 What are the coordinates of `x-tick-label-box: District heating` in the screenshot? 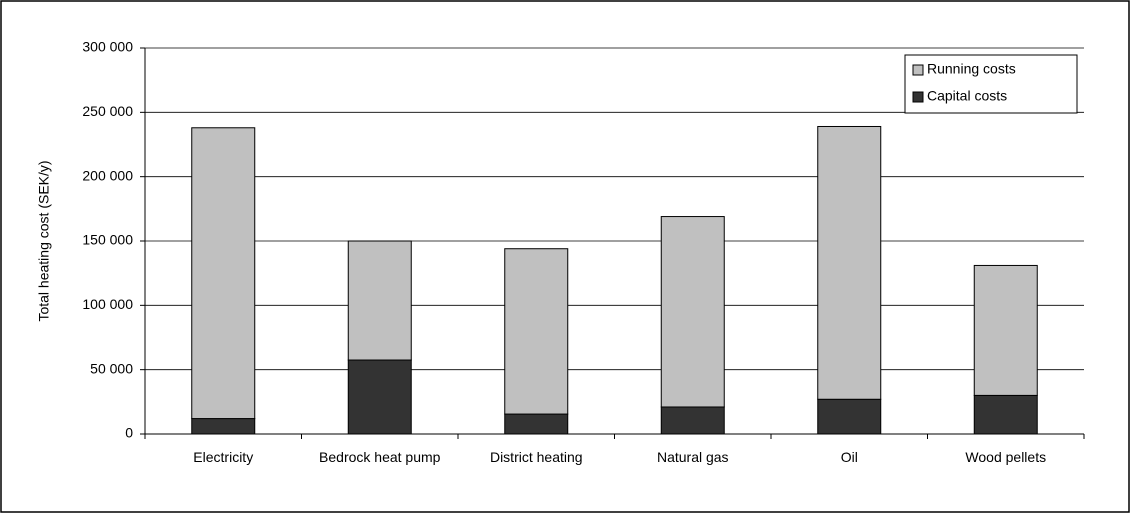 It's located at (536, 457).